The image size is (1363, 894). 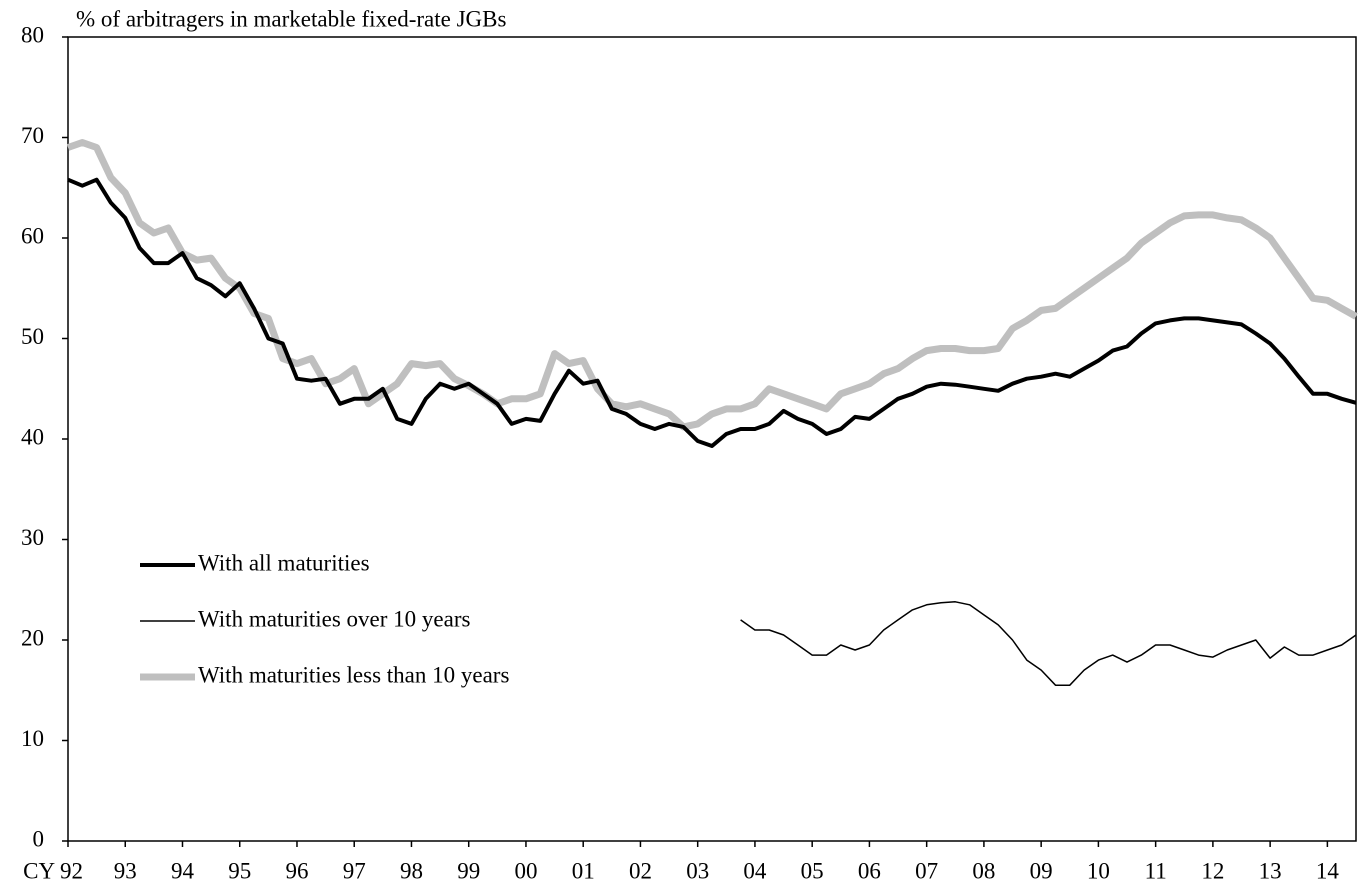 What do you see at coordinates (1048, 643) in the screenshot?
I see `series-line` at bounding box center [1048, 643].